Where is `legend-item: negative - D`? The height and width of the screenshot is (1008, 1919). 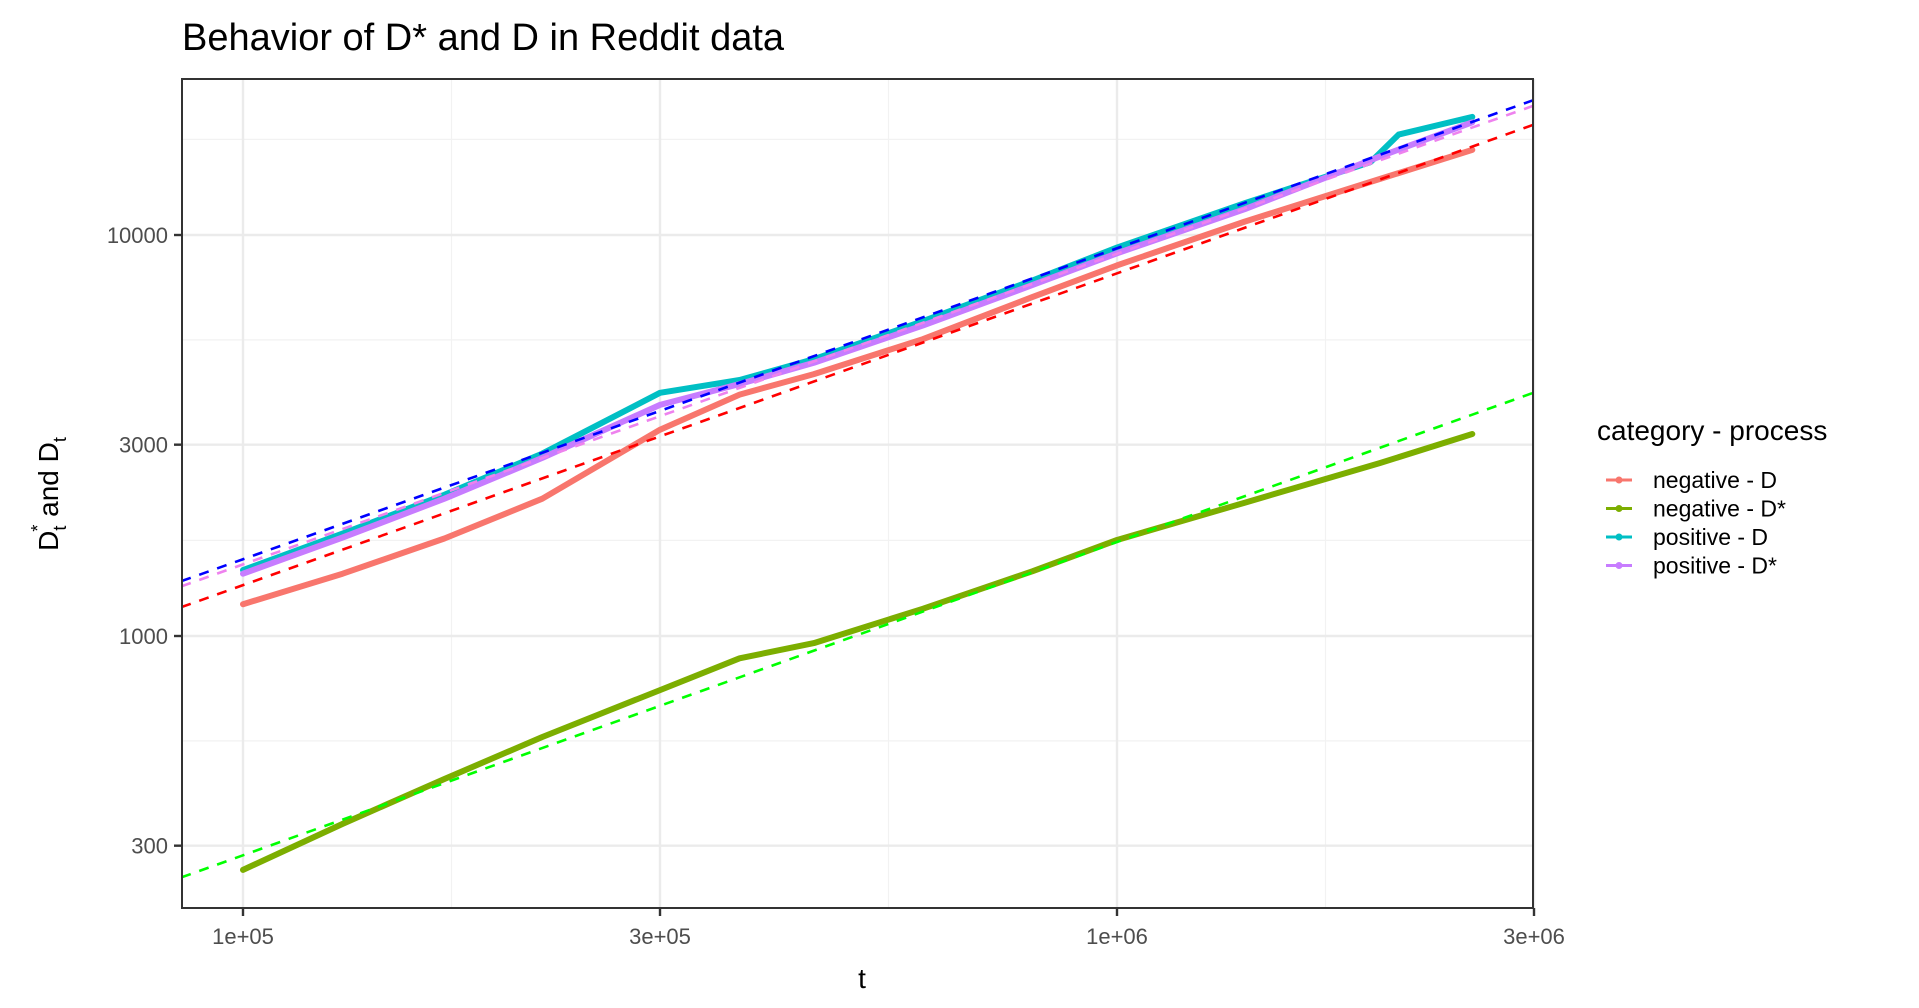
legend-item: negative - D is located at coordinates (1691, 480).